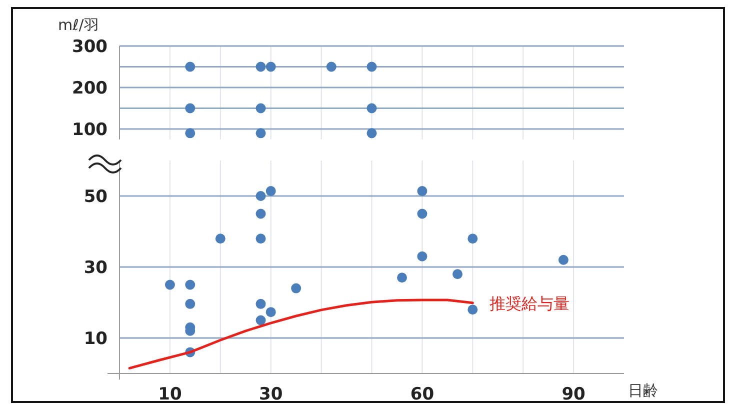 The image size is (734, 412). Describe the element at coordinates (90, 130) in the screenshot. I see `y-tick-label: 100` at that location.